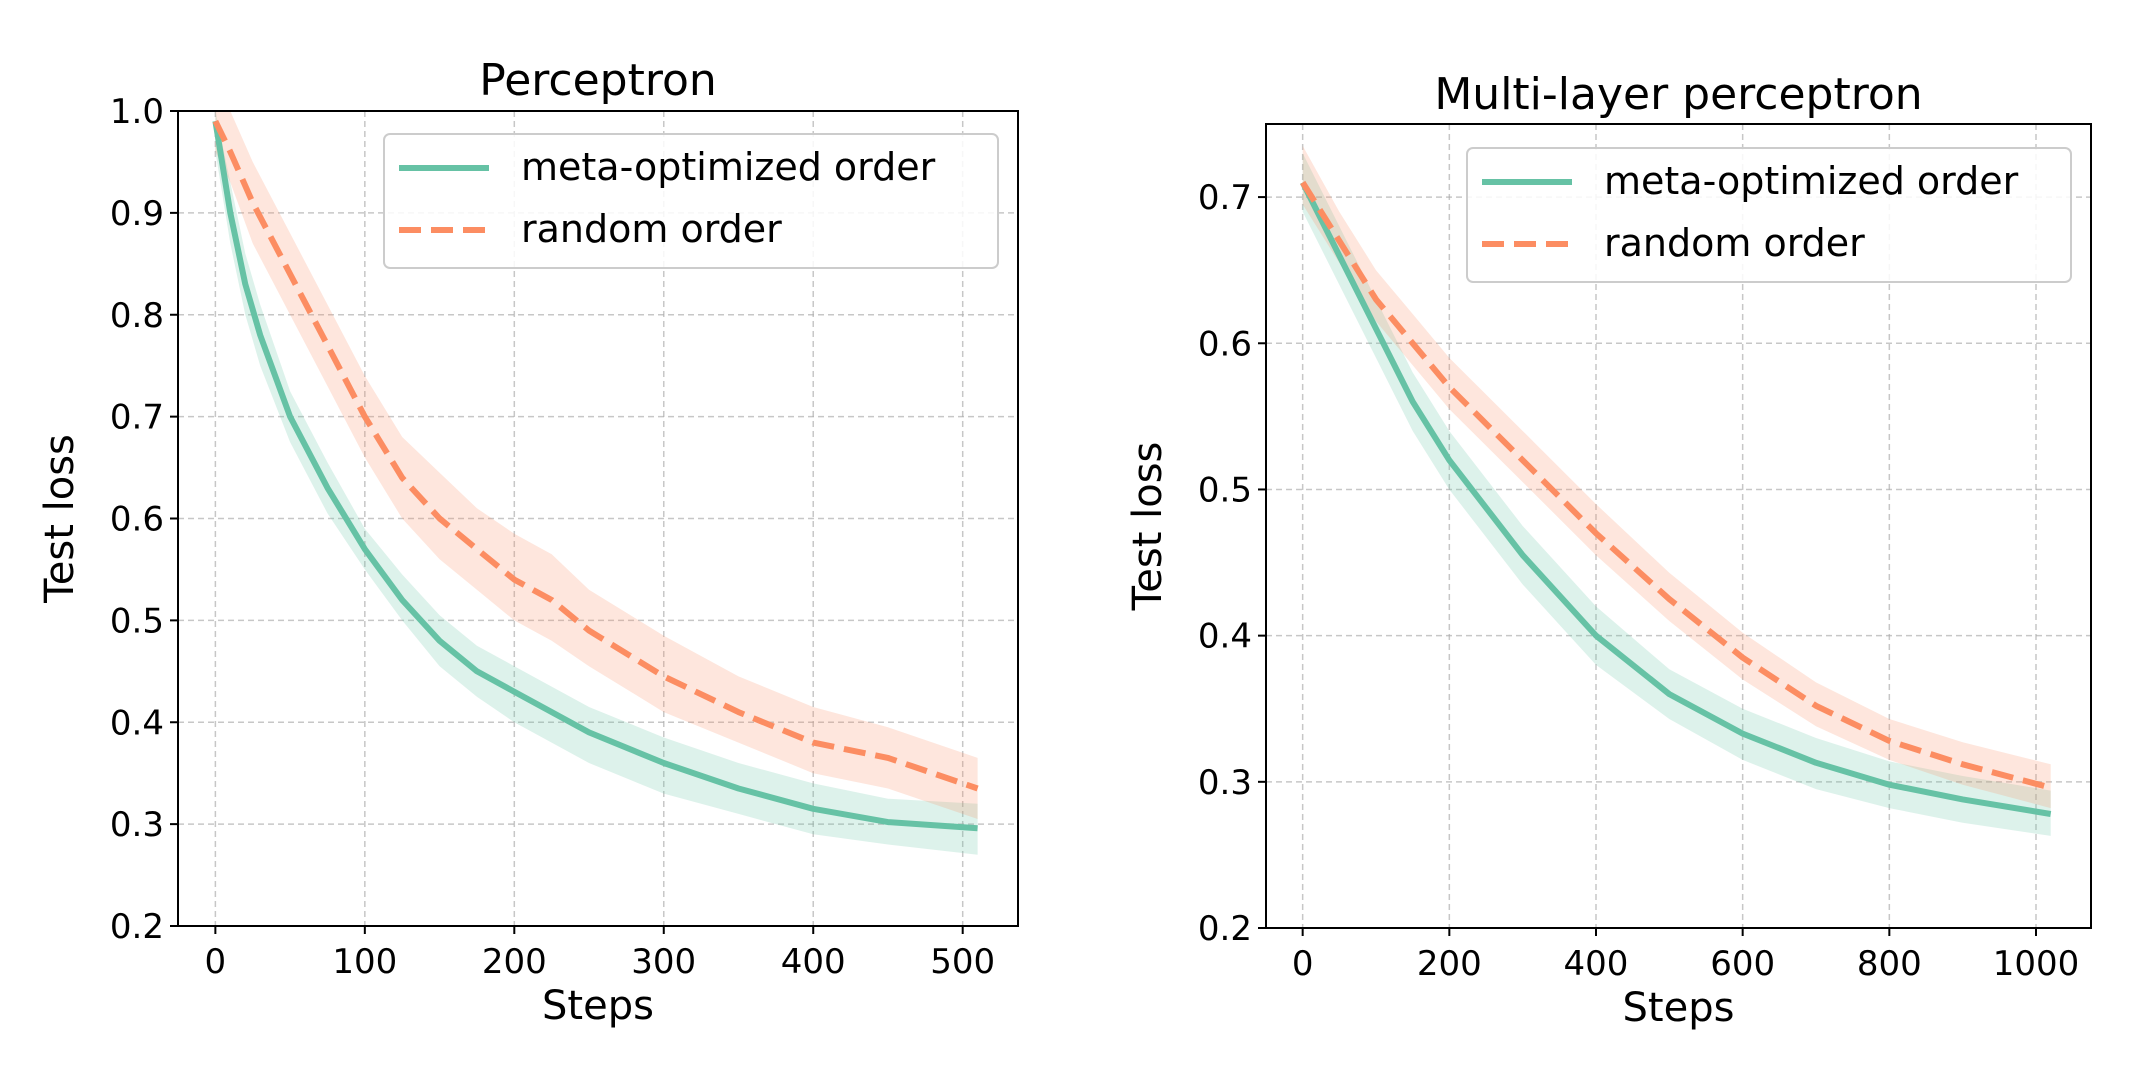 This screenshot has height=1066, width=2140. Describe the element at coordinates (137, 316) in the screenshot. I see `y-tick-label: 0.8` at that location.